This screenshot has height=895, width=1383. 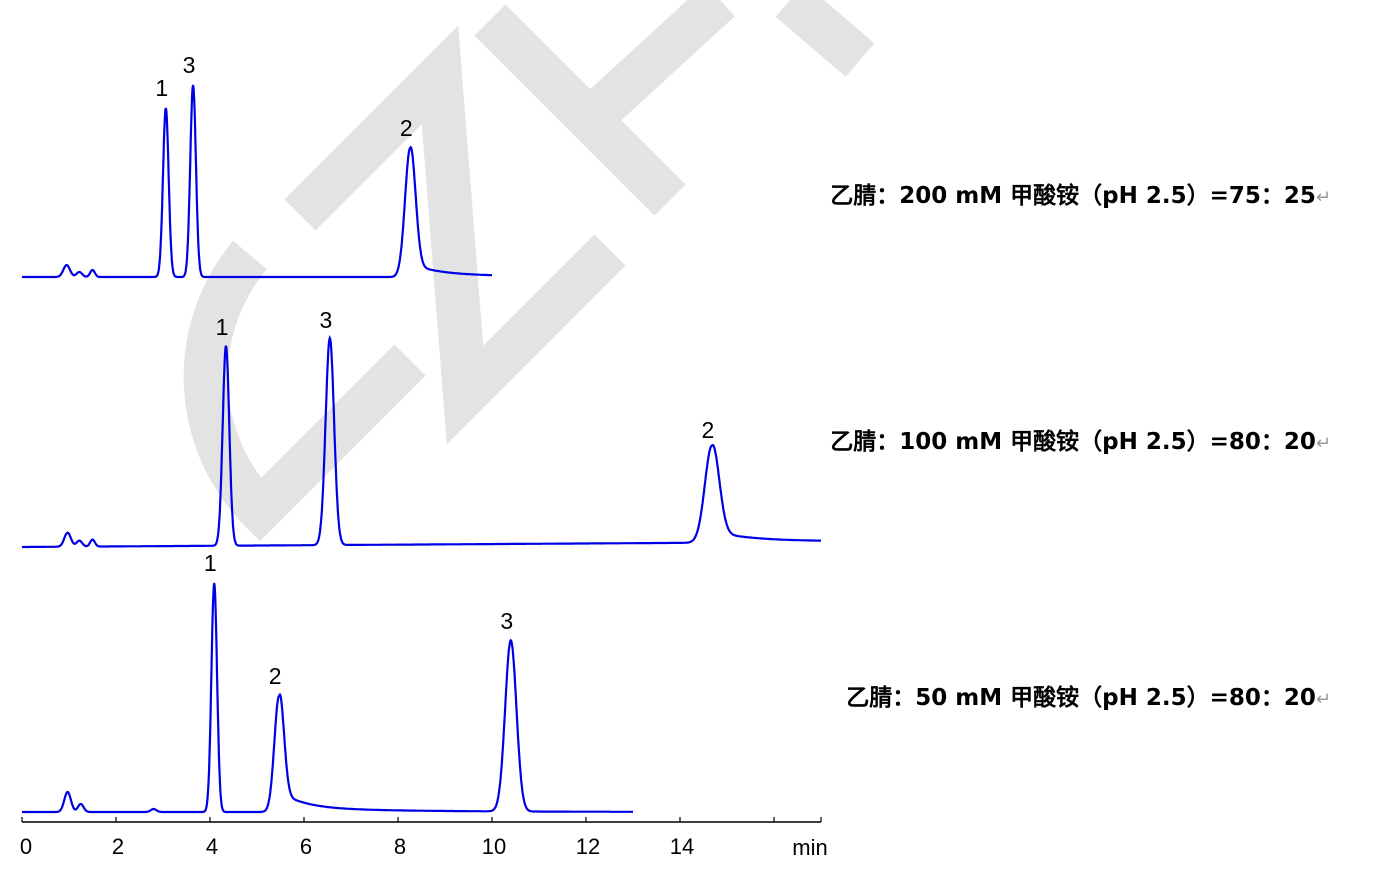 I want to click on watermark-letter-g, so click(x=304, y=391).